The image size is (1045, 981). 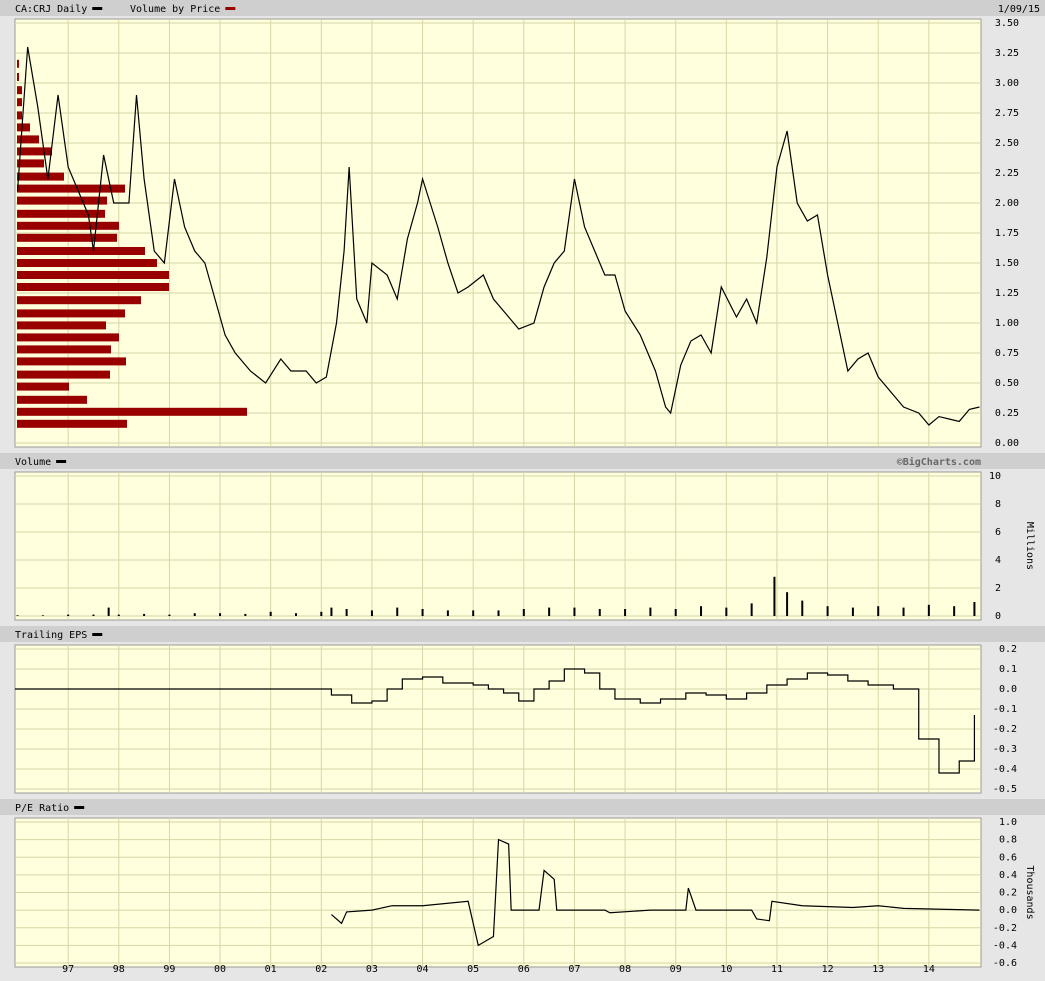 I want to click on x-tick-label: 04, so click(x=423, y=969).